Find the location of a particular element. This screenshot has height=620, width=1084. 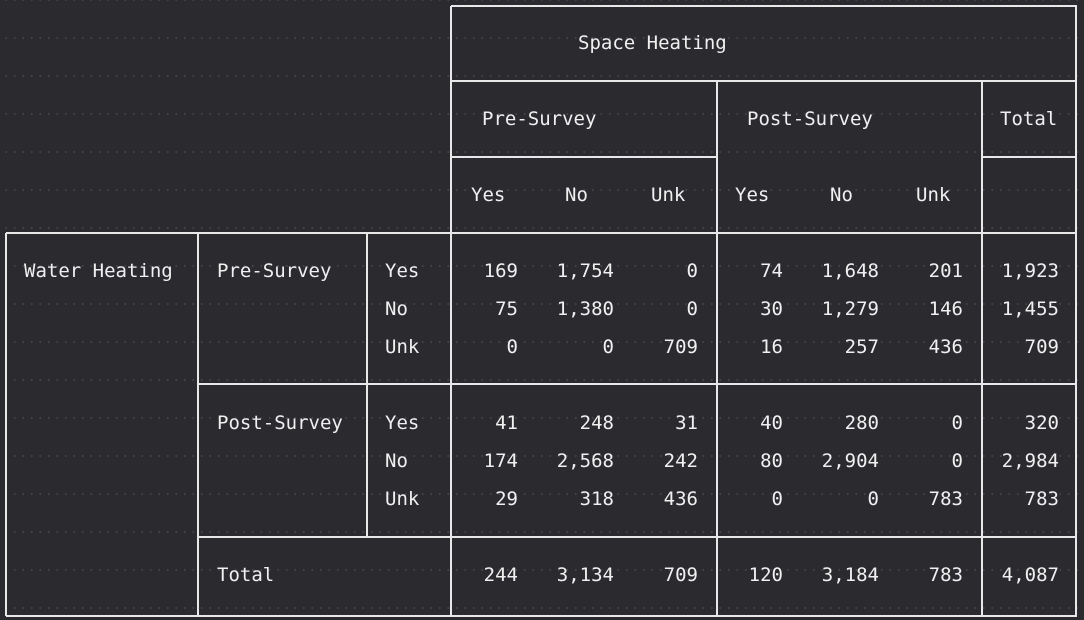

row-group-header: Water Heating is located at coordinates (98, 271).